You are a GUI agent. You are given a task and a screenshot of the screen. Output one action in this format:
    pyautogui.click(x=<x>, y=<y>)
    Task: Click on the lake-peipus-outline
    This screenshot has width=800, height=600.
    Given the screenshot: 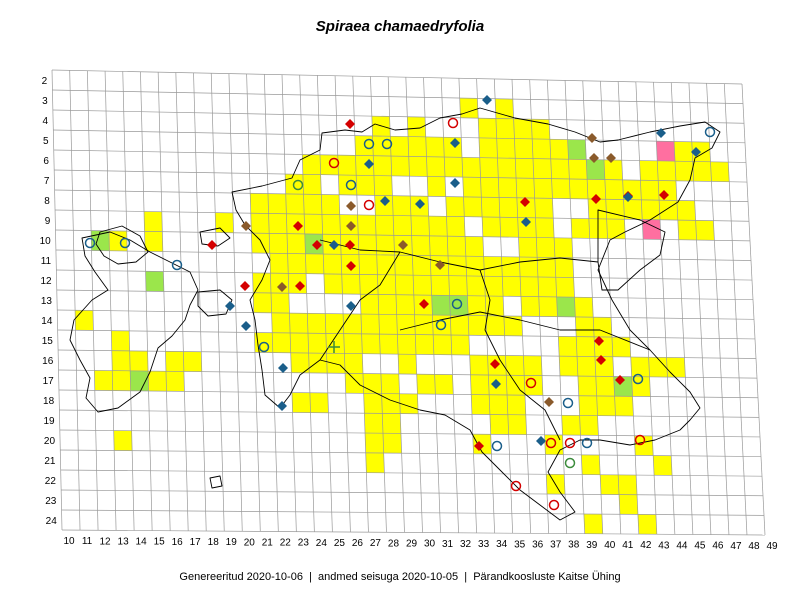 What is the action you would take?
    pyautogui.click(x=631, y=250)
    